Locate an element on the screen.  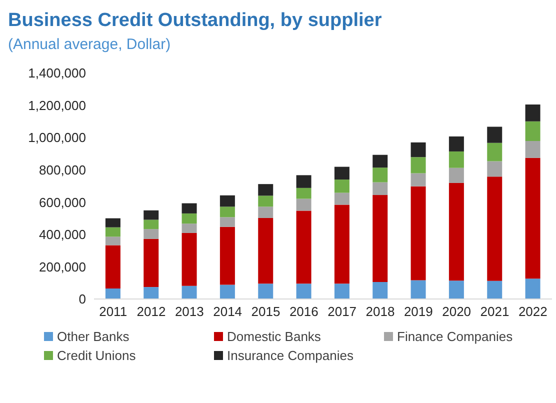
y-tick-label: 1,200,000 is located at coordinates (57, 105).